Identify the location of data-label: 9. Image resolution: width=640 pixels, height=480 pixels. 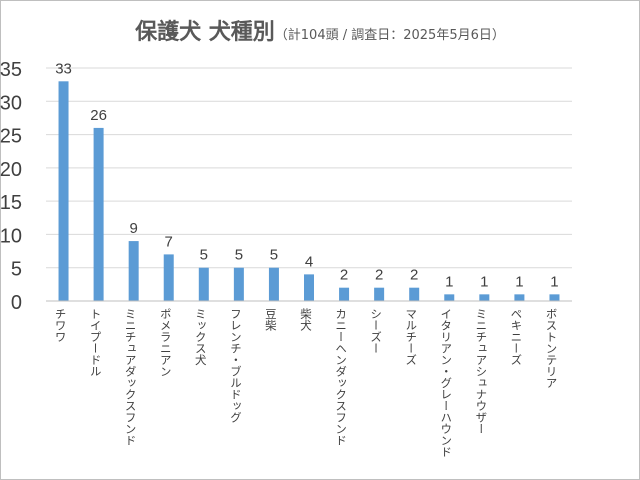
(133, 228).